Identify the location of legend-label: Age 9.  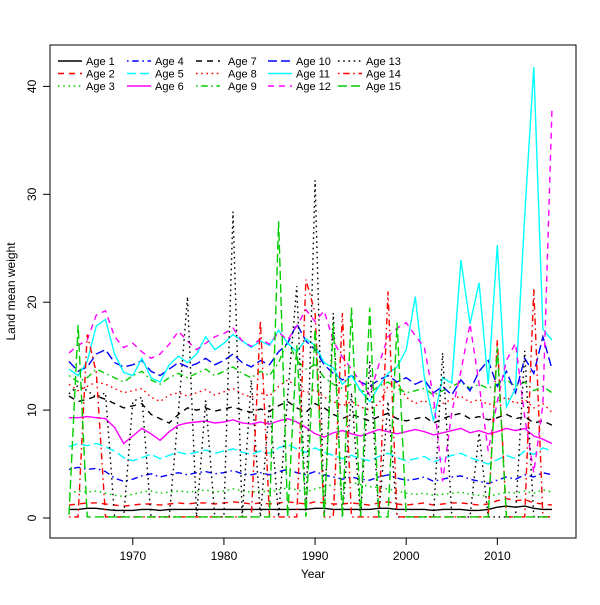
(242, 87).